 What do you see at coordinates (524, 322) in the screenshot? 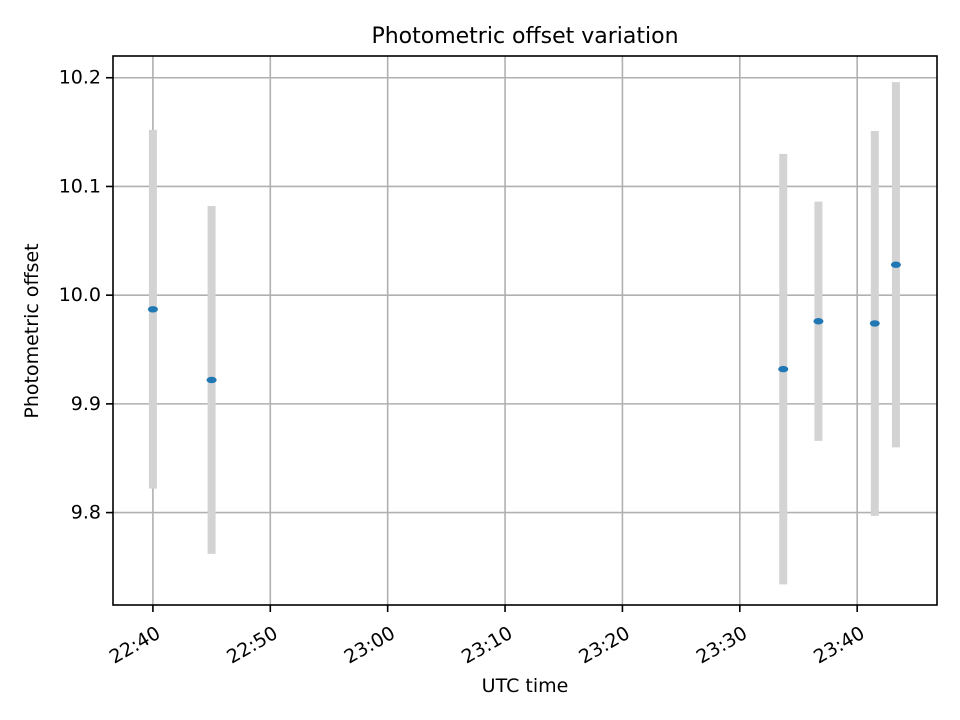
I see `data-points` at bounding box center [524, 322].